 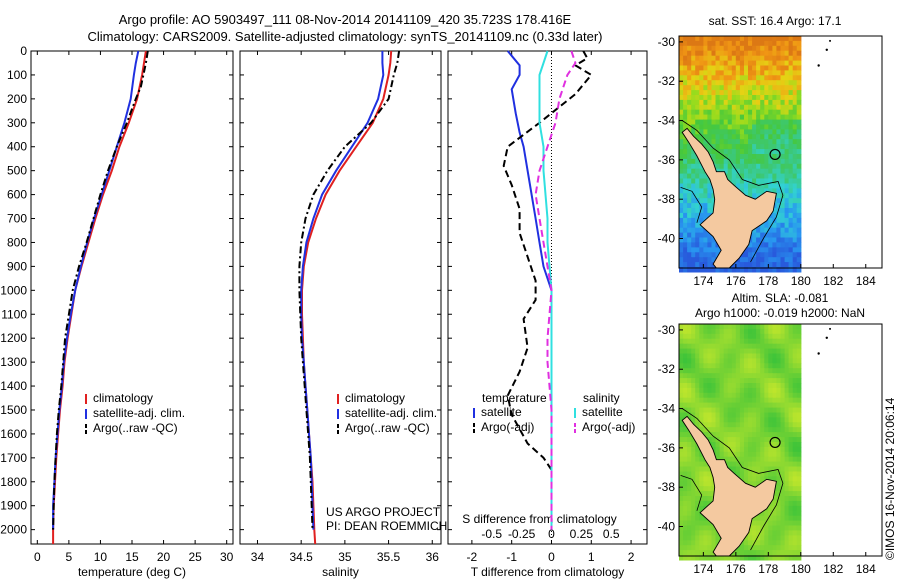 What do you see at coordinates (545, 290) in the screenshot?
I see `series-line-salinity-satellite` at bounding box center [545, 290].